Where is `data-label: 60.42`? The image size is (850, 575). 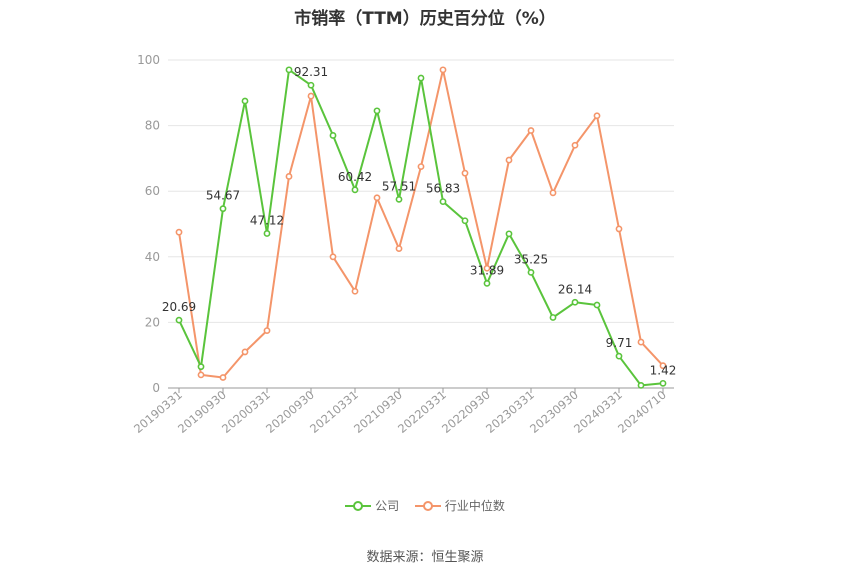
data-label: 60.42 is located at coordinates (355, 177).